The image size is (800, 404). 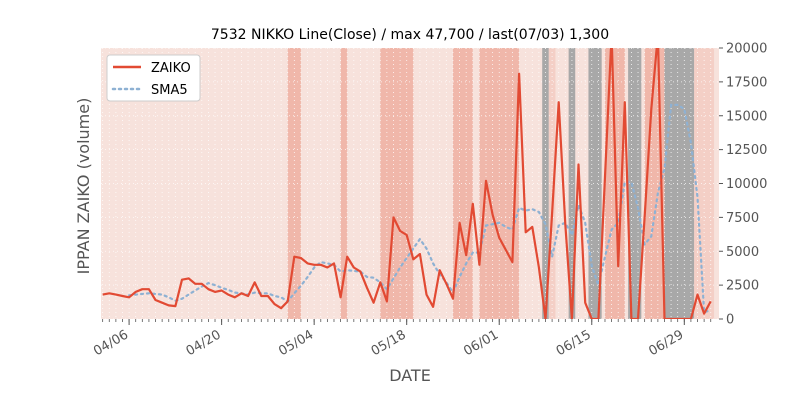 I want to click on y-axis-label: IPPAN ZAIKO (volume), so click(x=83, y=186).